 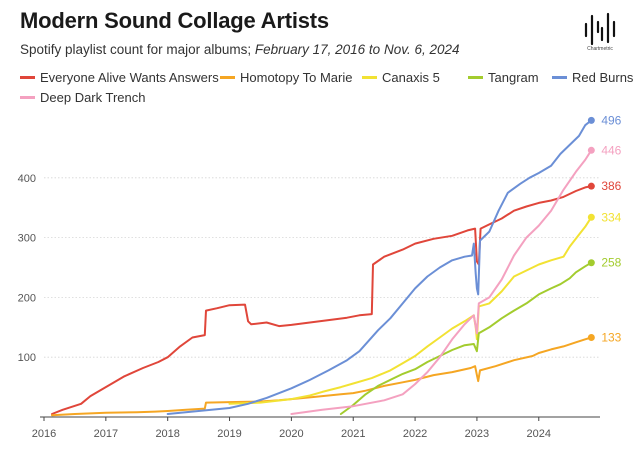 I want to click on x-tick-label: 2024, so click(x=539, y=434).